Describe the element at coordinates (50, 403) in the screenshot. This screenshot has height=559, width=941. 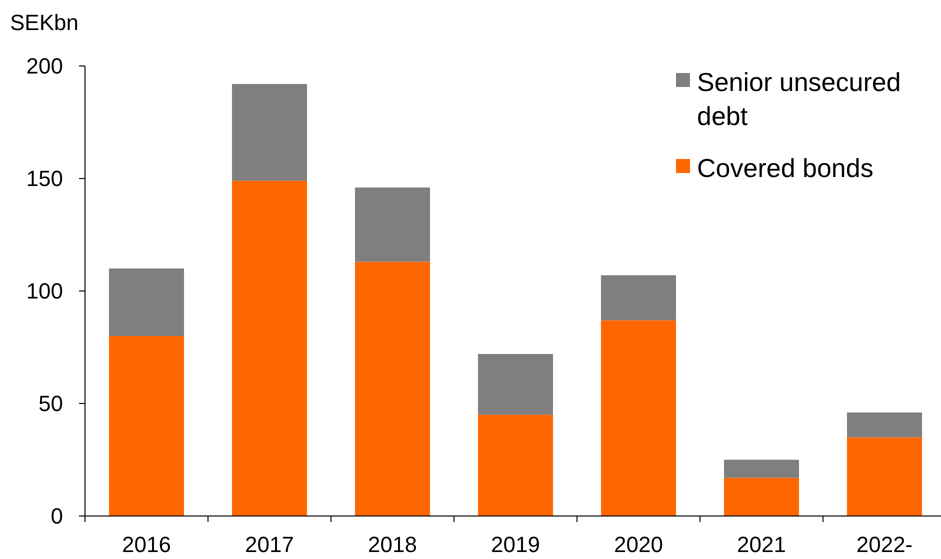
I see `y-tick-label: 50` at that location.